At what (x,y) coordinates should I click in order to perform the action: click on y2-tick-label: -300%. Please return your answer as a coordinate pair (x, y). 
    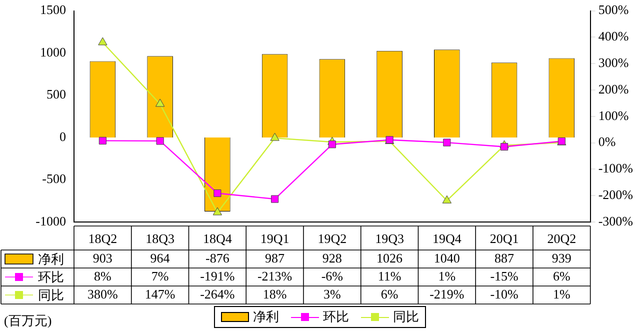
    Looking at the image, I should click on (616, 220).